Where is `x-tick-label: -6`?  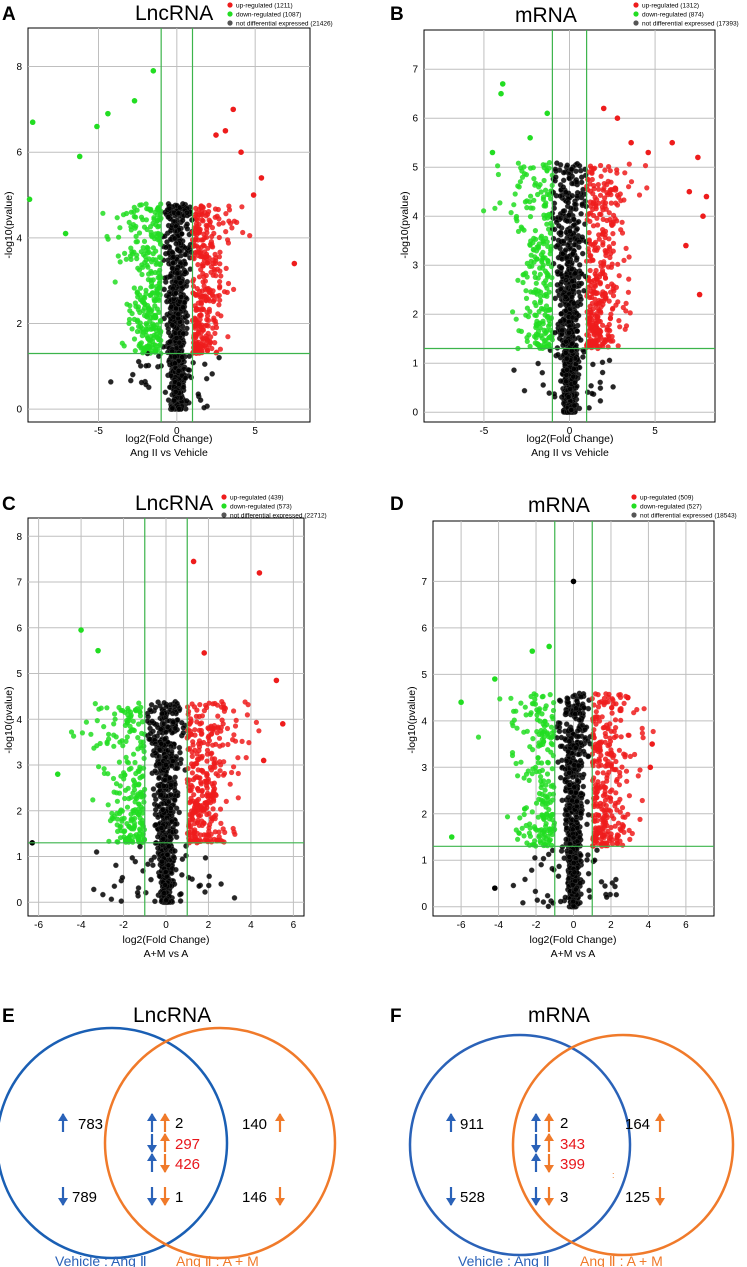
x-tick-label: -6 is located at coordinates (38, 925).